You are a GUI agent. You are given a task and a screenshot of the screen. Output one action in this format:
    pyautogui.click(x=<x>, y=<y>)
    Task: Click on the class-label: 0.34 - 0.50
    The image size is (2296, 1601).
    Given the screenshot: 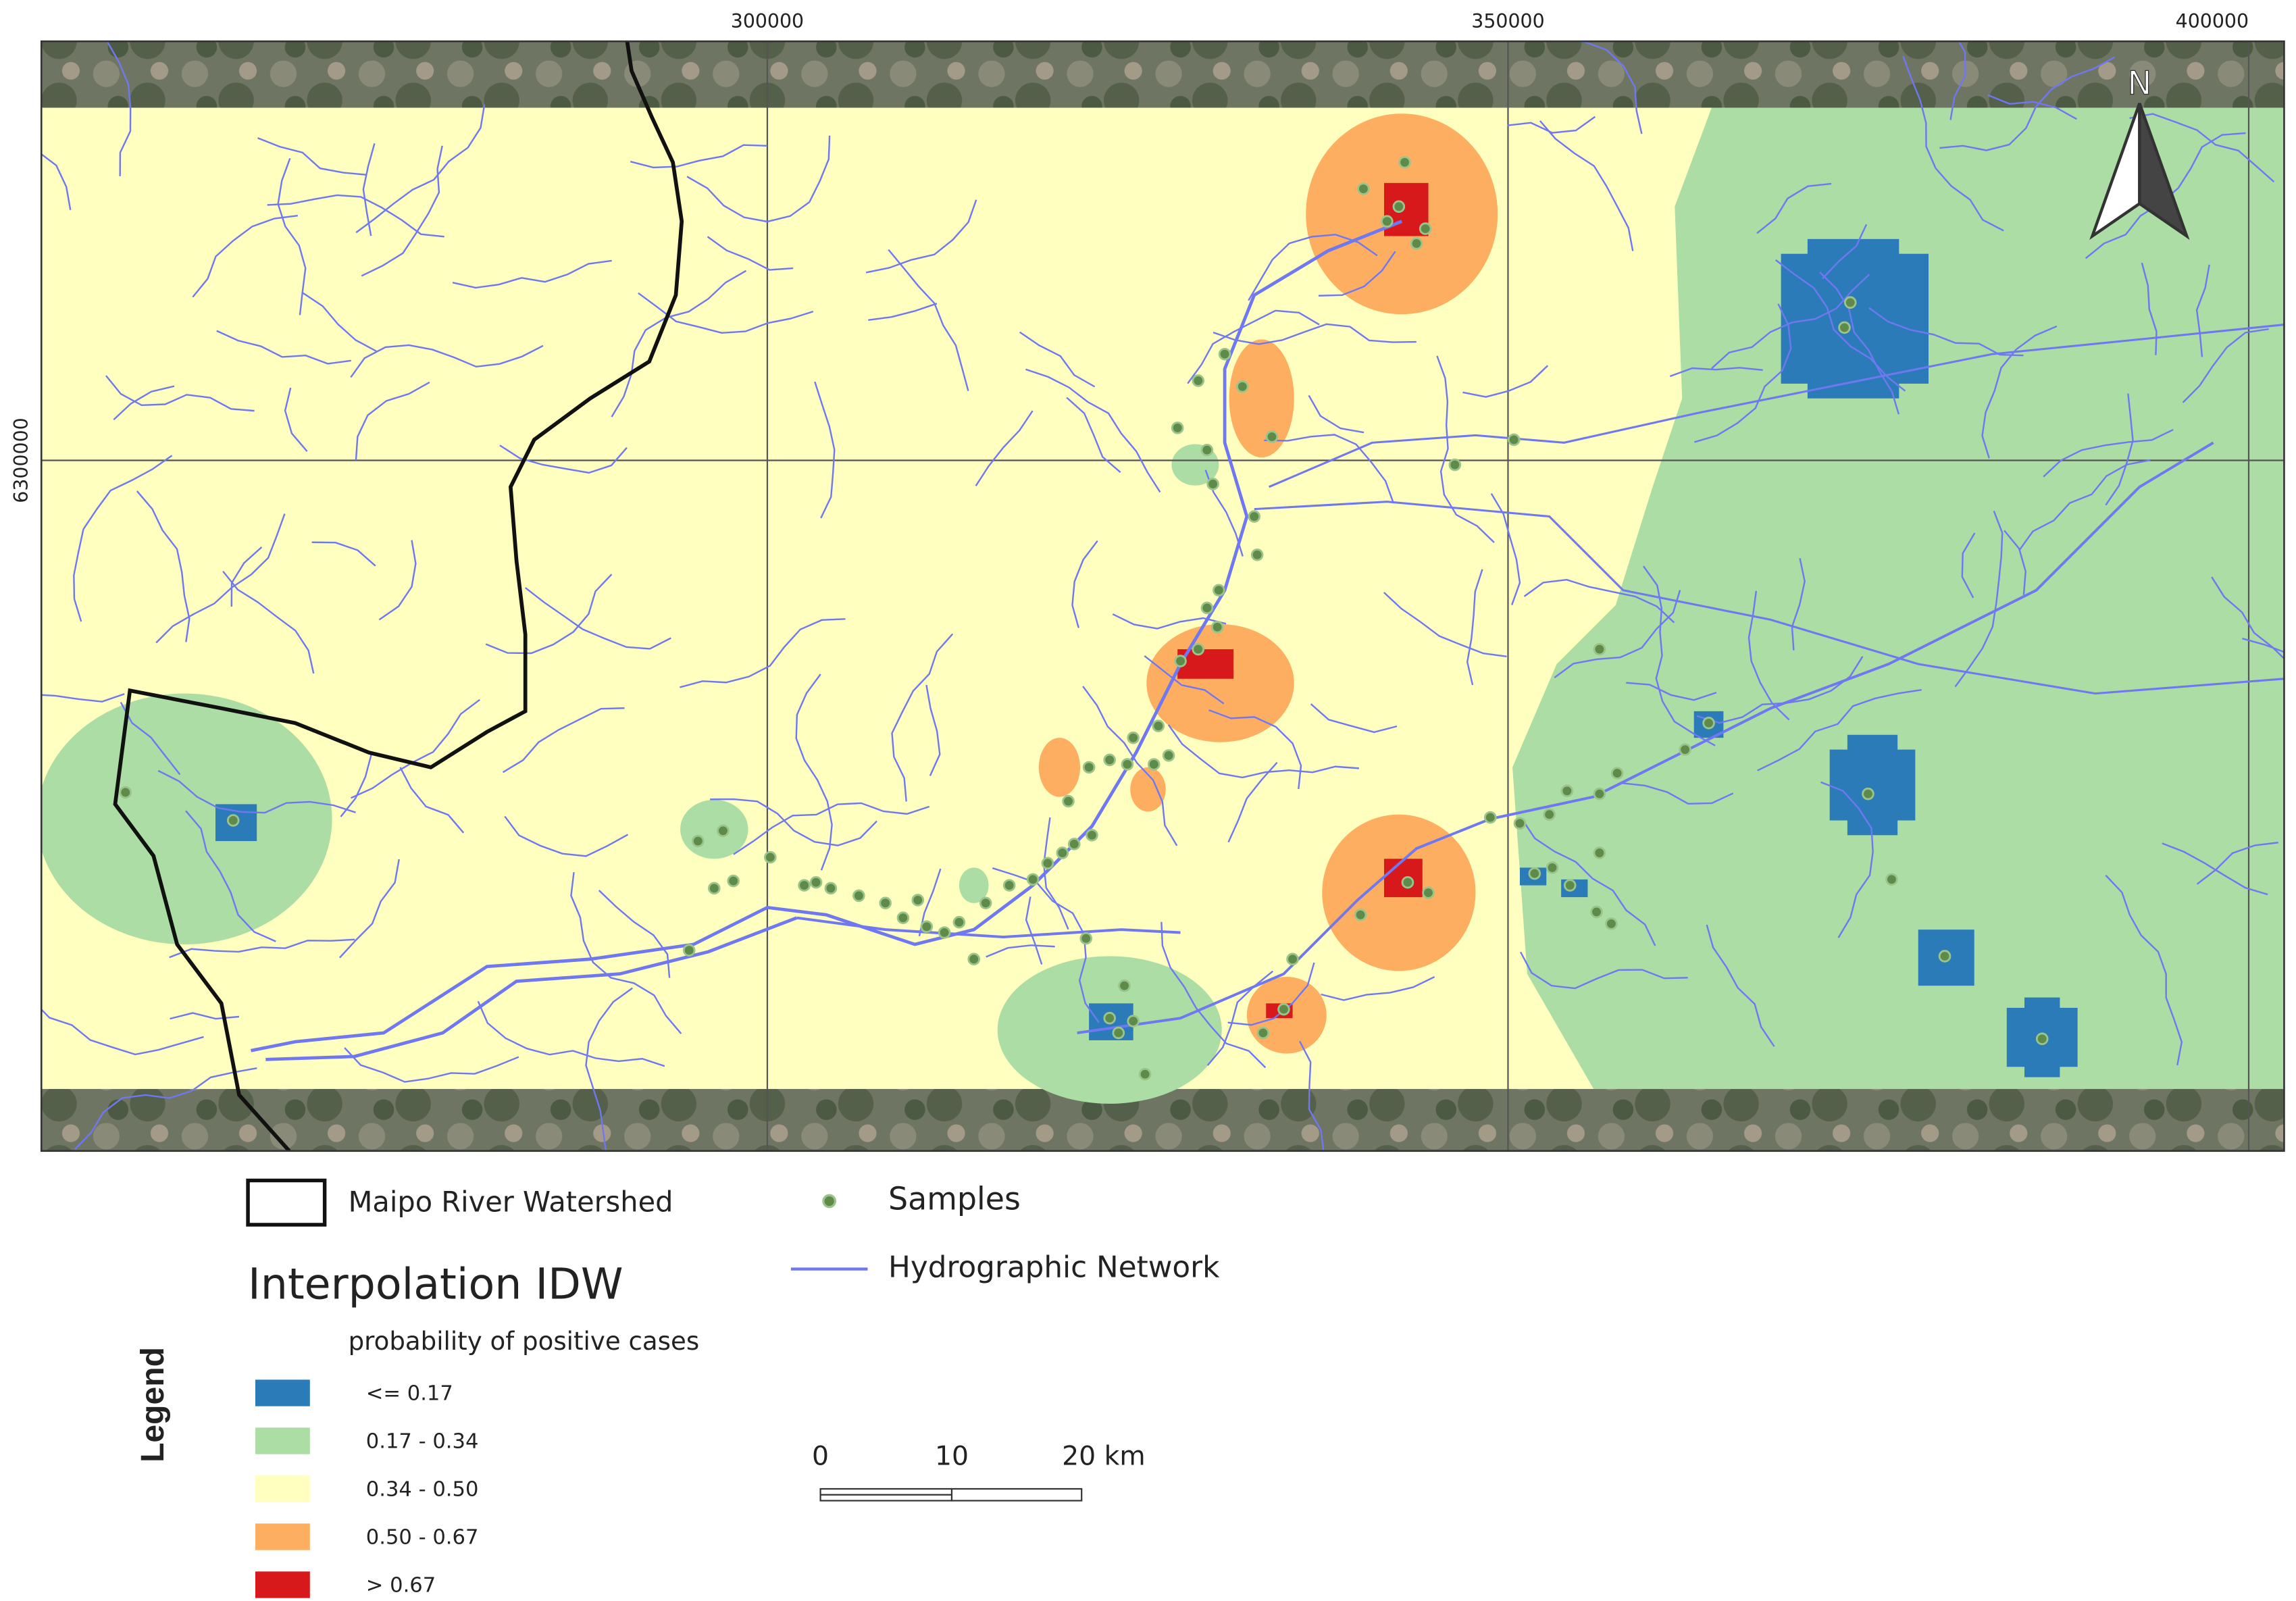 What is the action you would take?
    pyautogui.click(x=422, y=1490)
    